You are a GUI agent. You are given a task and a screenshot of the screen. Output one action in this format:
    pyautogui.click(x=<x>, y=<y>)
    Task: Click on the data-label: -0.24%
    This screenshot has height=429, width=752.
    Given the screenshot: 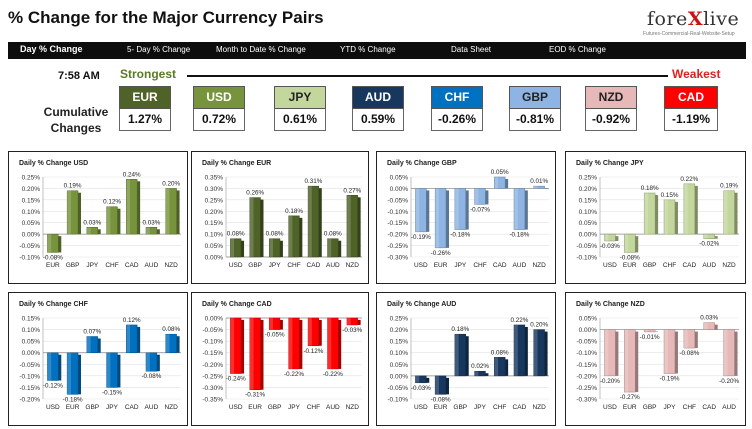 What is the action you would take?
    pyautogui.click(x=236, y=379)
    